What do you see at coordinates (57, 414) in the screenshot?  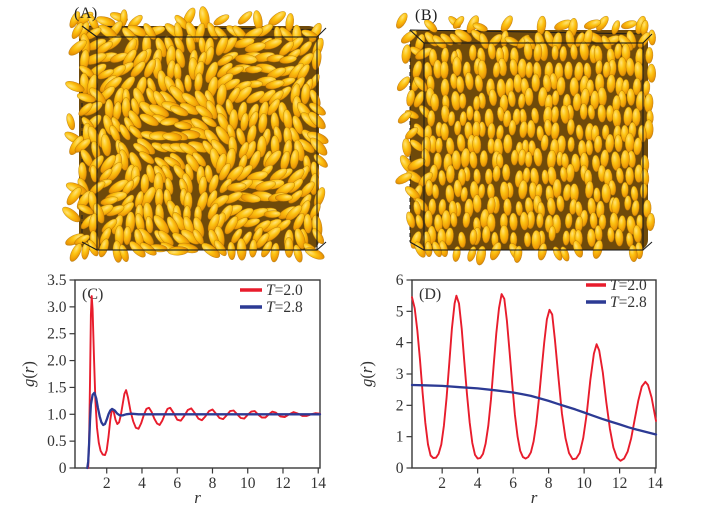 I see `y-tick-label: 1.0` at bounding box center [57, 414].